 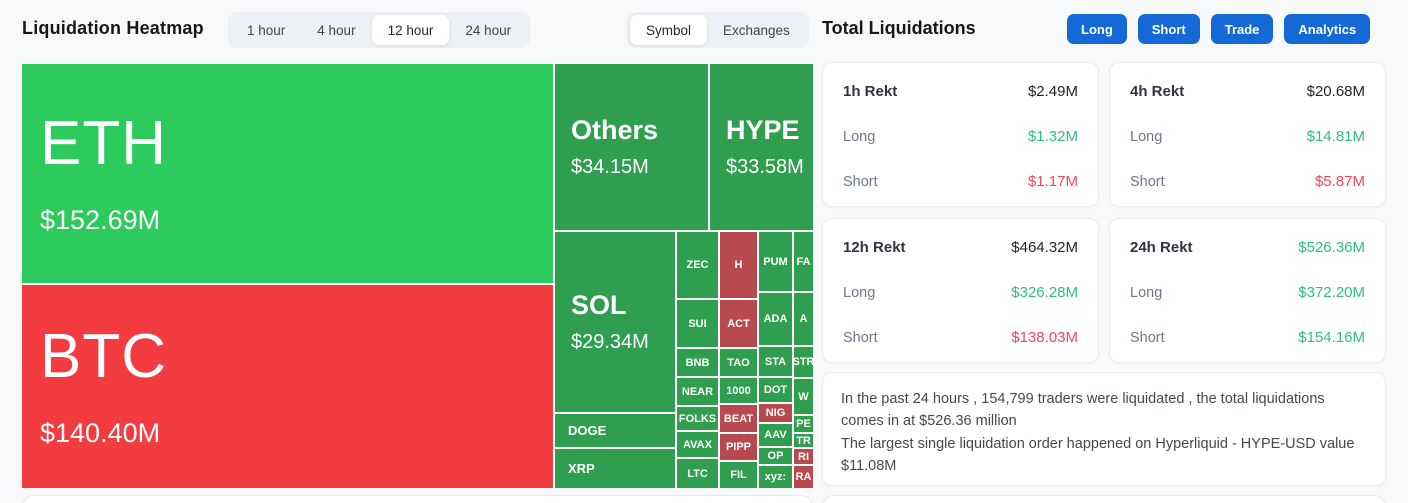 I want to click on treemap-cell-symbol: TAO, so click(x=738, y=362).